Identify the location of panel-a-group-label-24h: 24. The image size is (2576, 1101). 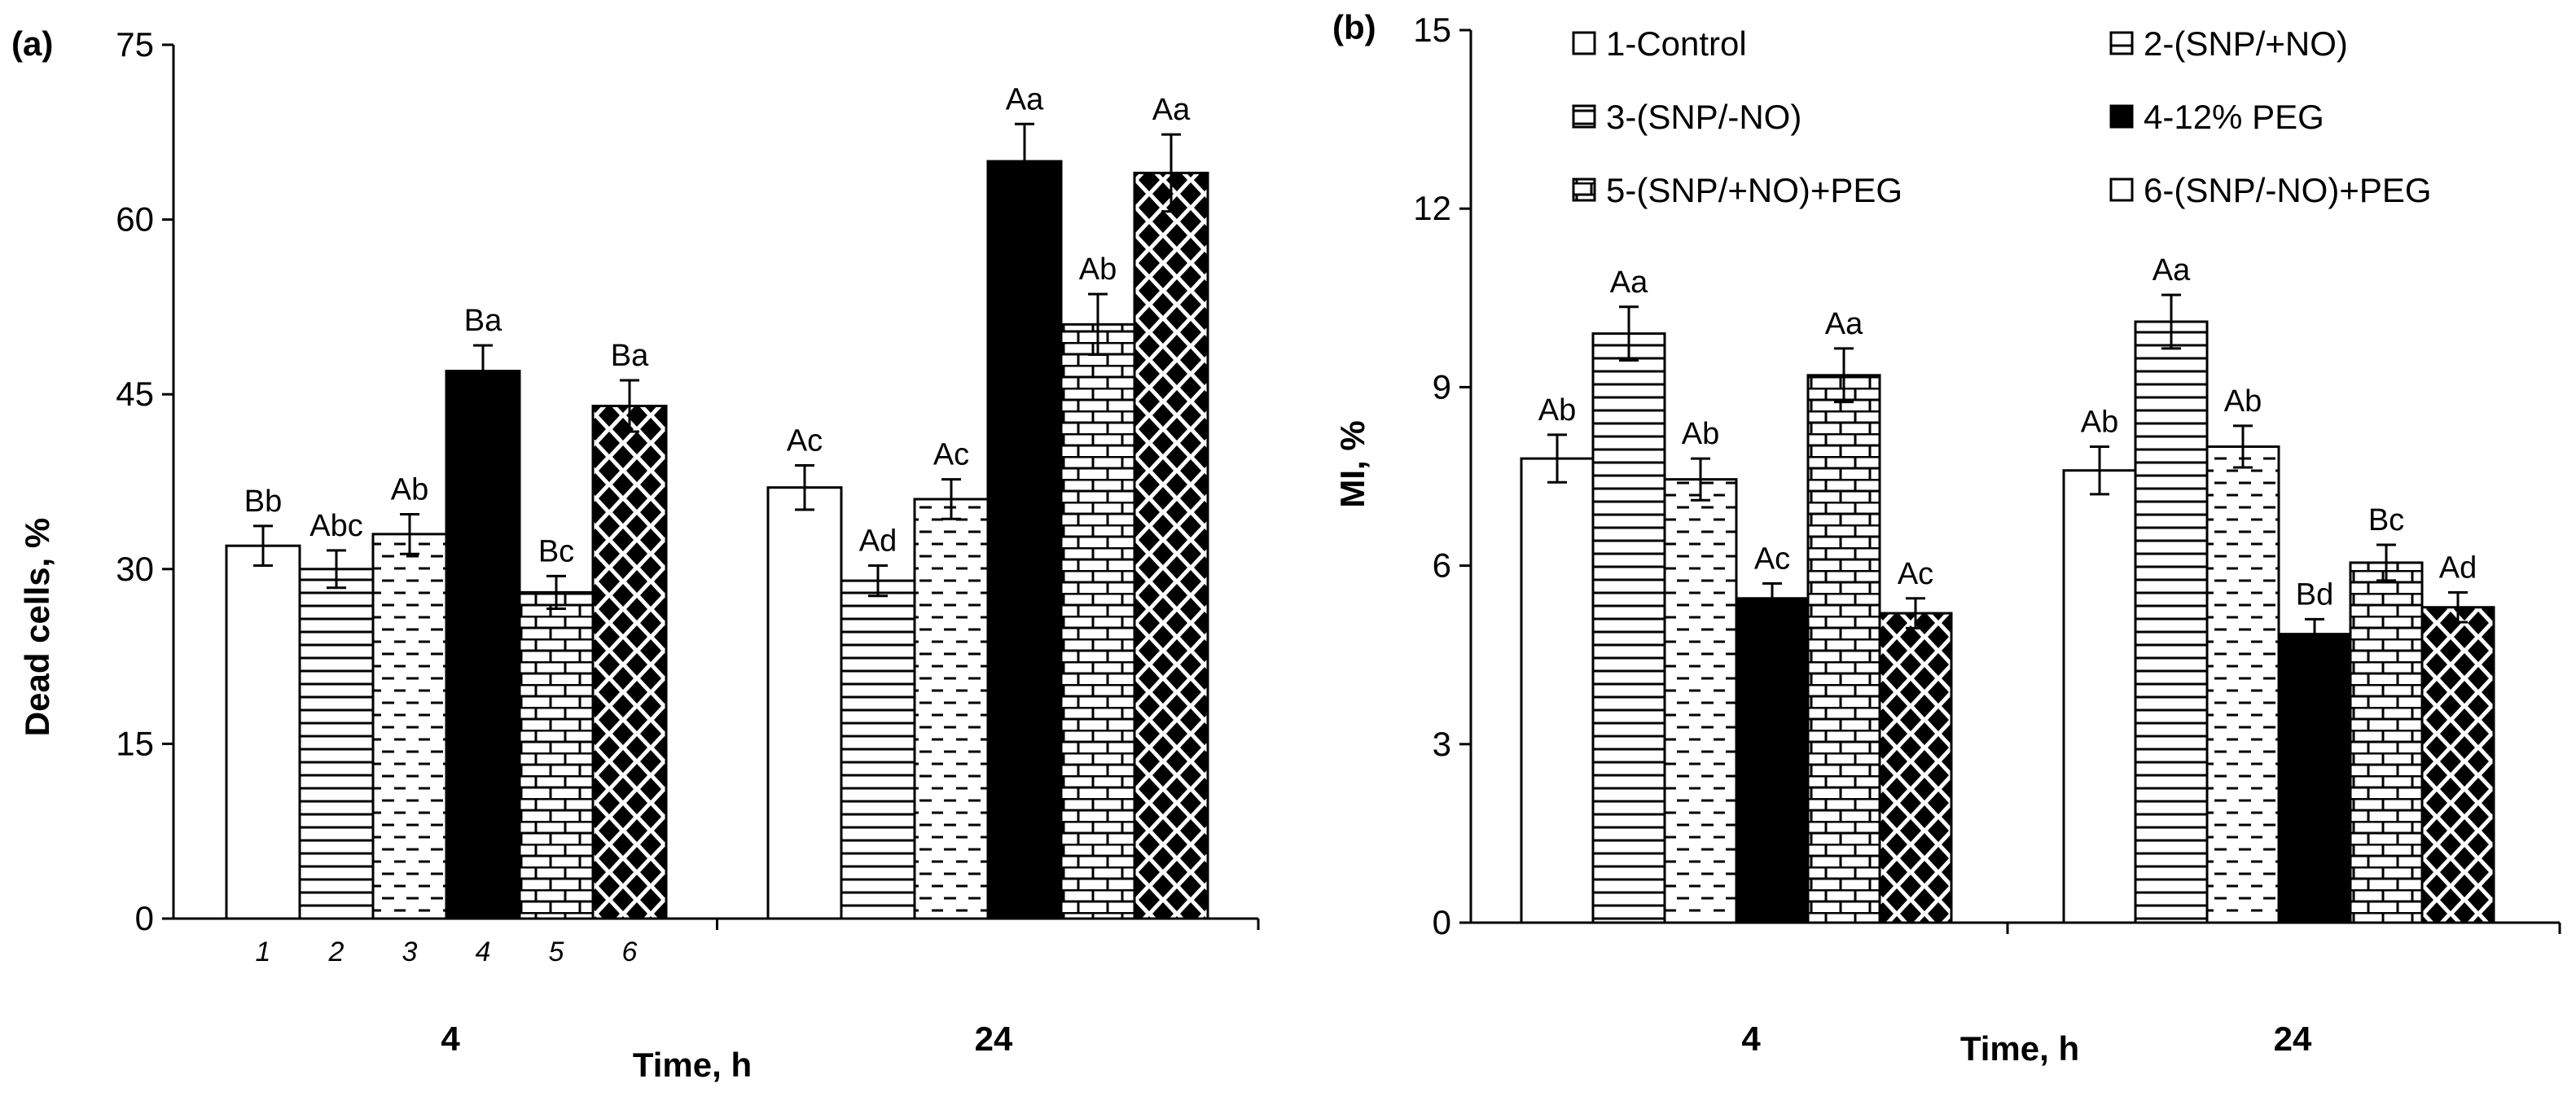
(994, 1039).